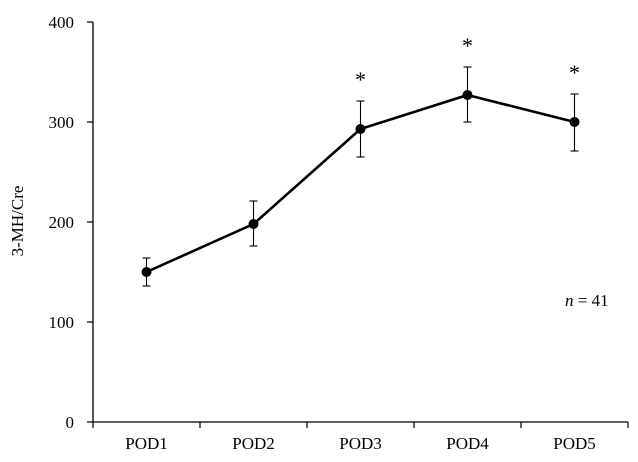  I want to click on n-symbol: n, so click(569, 300).